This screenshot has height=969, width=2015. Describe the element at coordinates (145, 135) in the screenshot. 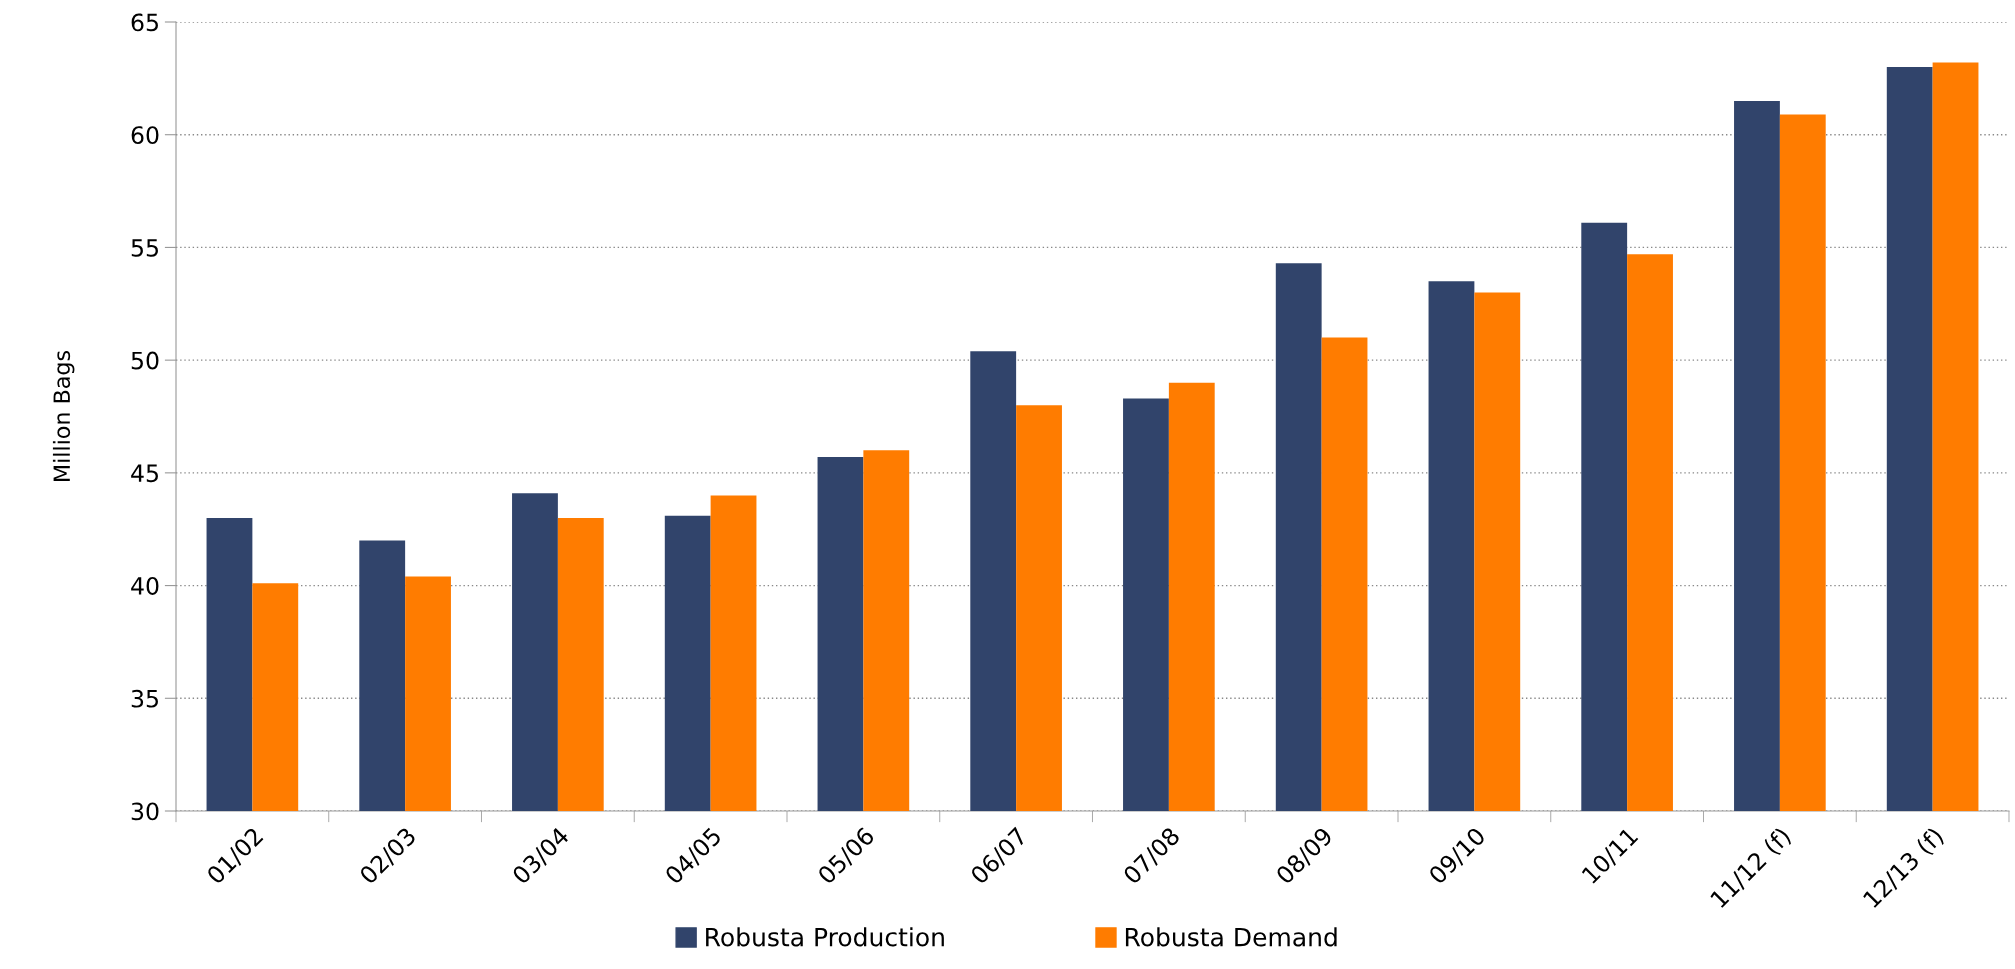

I see `y-tick-label: 60` at that location.